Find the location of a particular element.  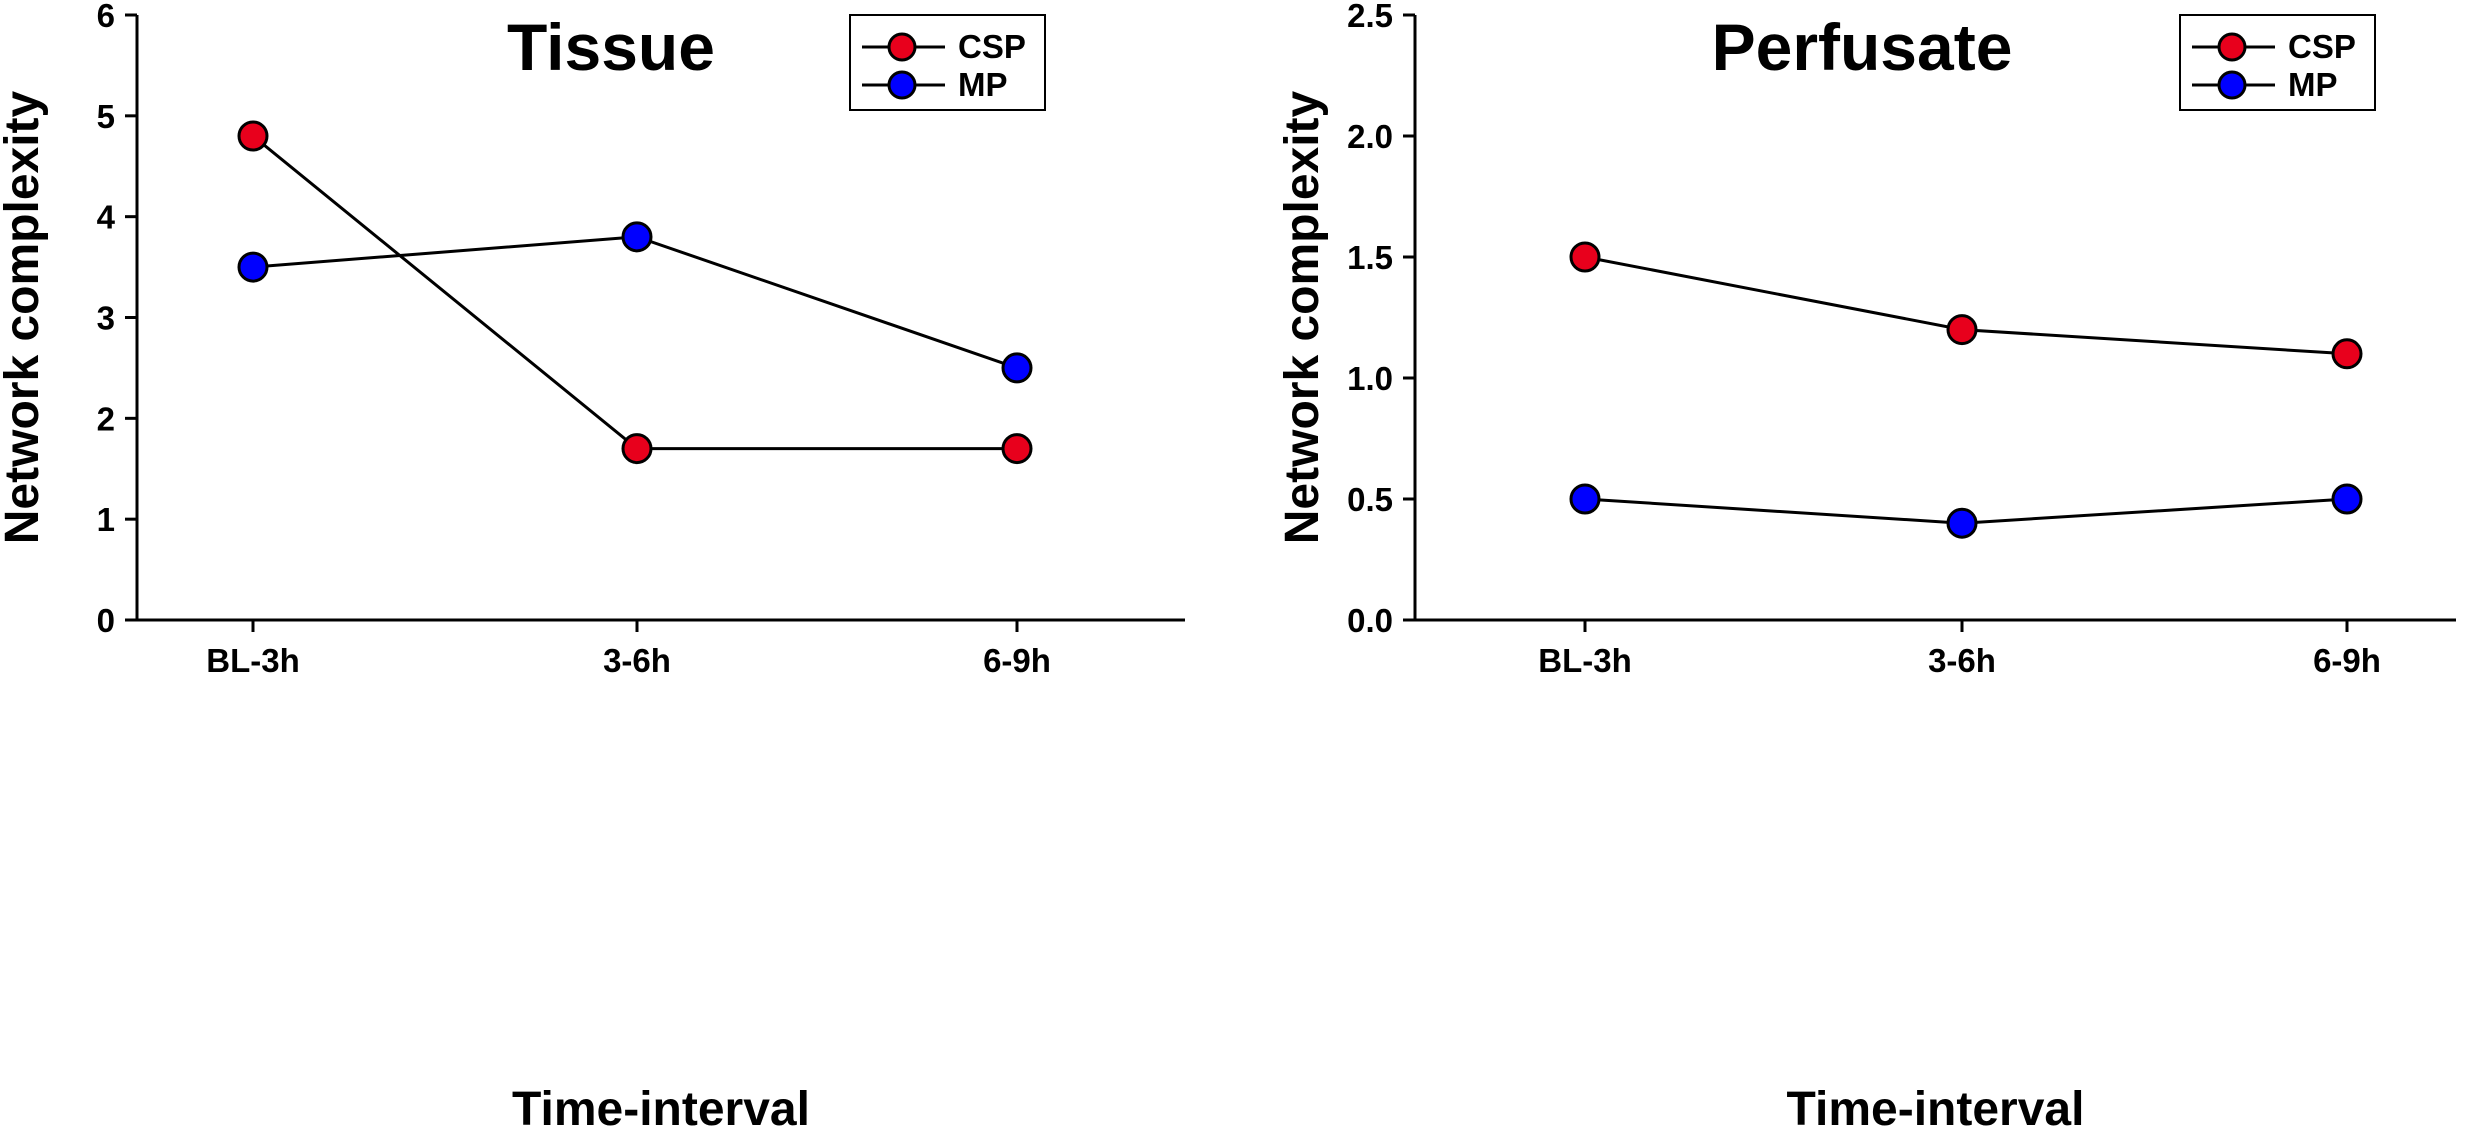

series-line-csp is located at coordinates (634, 292).